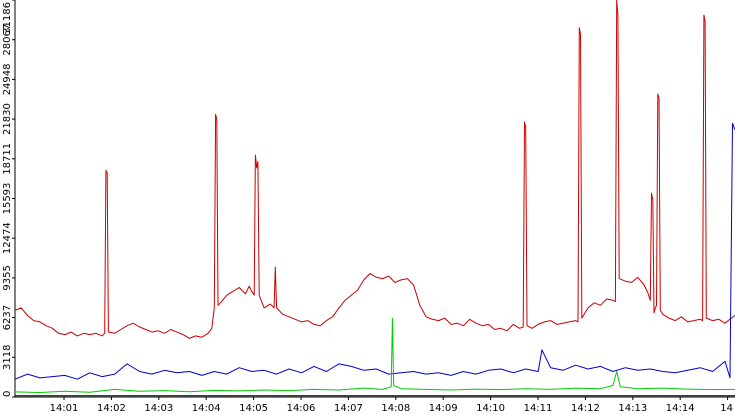 This screenshot has height=415, width=735. I want to click on y-tick-label: 31186, so click(7, 18).